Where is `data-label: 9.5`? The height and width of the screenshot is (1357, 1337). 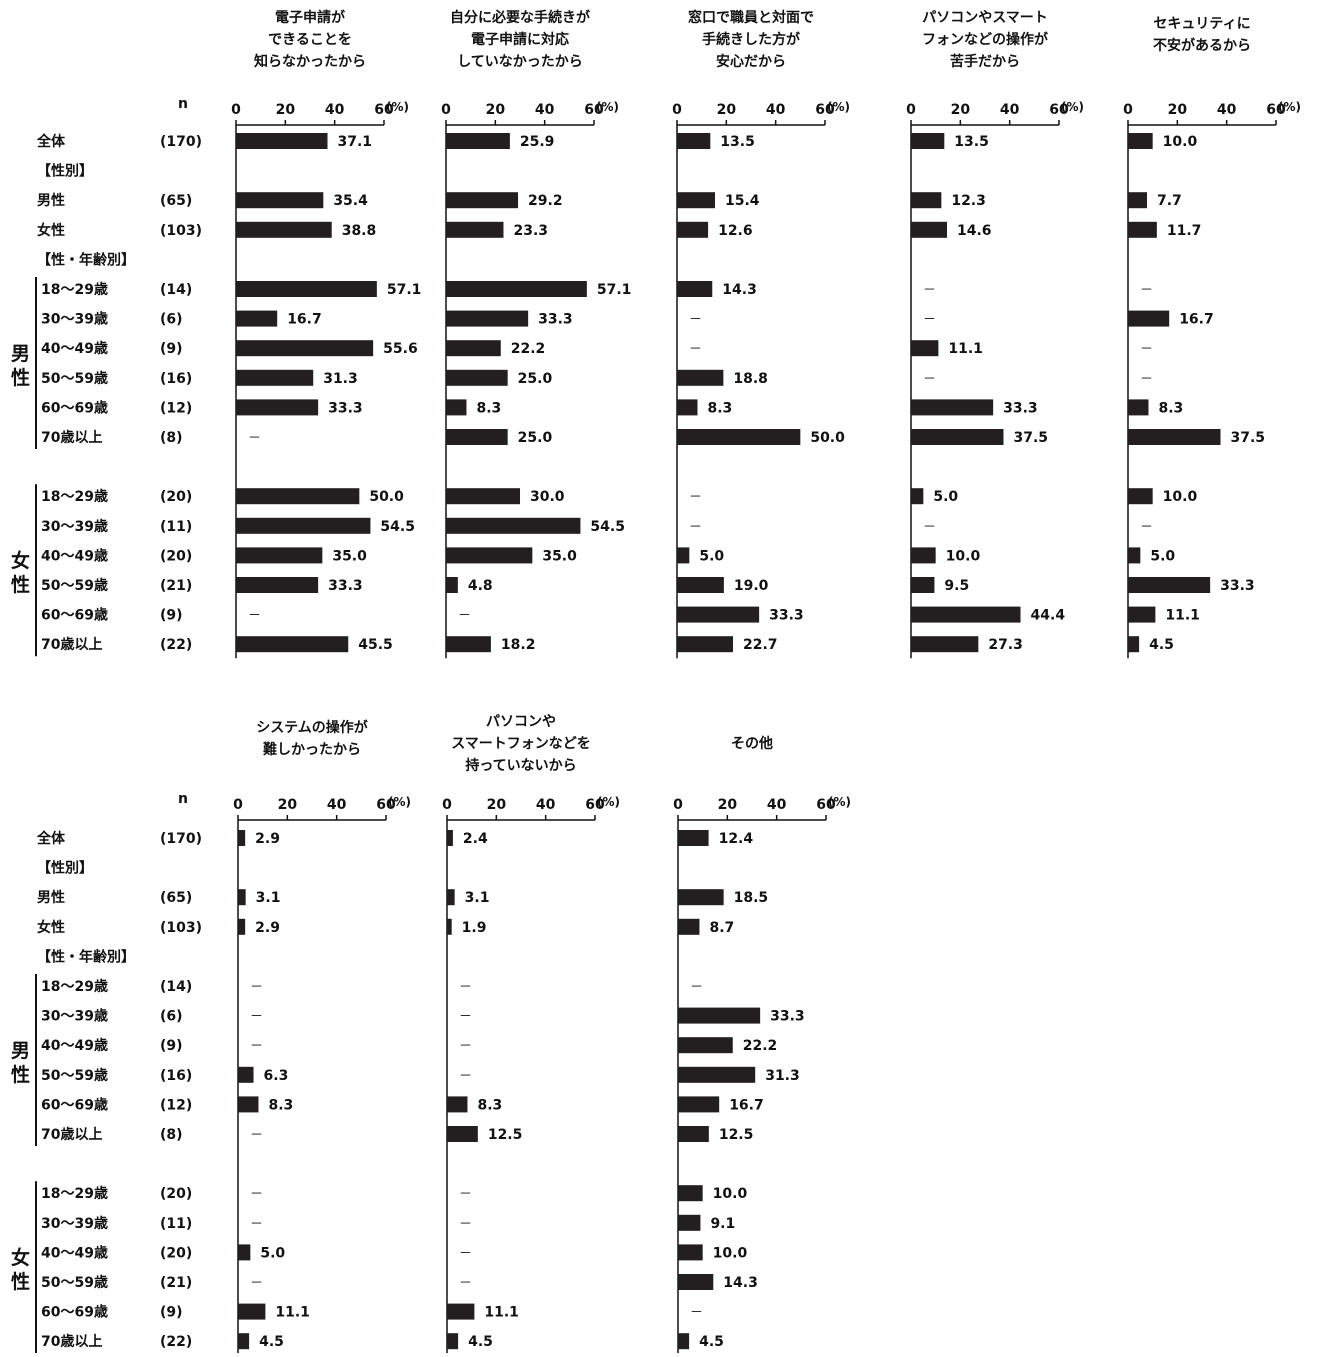
data-label: 9.5 is located at coordinates (956, 586).